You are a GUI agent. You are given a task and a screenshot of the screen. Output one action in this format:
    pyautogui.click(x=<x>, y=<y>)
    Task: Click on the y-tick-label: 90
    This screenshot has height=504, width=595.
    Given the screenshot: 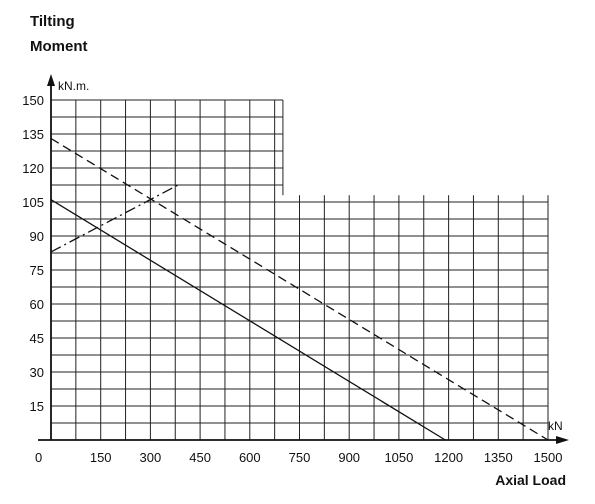 What is the action you would take?
    pyautogui.click(x=37, y=236)
    